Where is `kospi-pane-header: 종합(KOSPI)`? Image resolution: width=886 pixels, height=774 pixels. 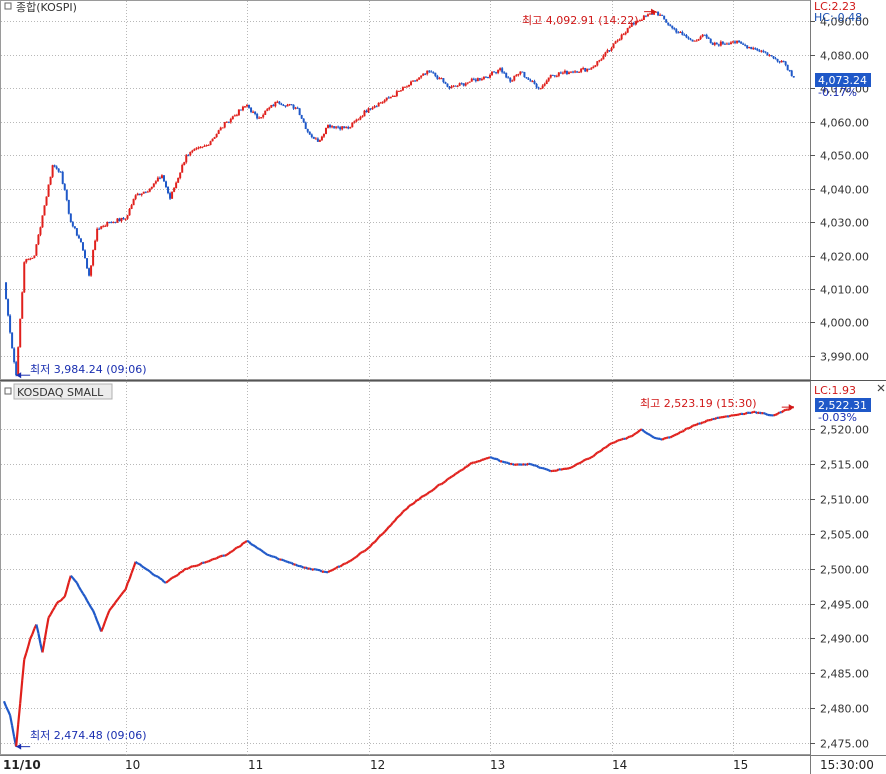 kospi-pane-header: 종합(KOSPI) is located at coordinates (40, 7).